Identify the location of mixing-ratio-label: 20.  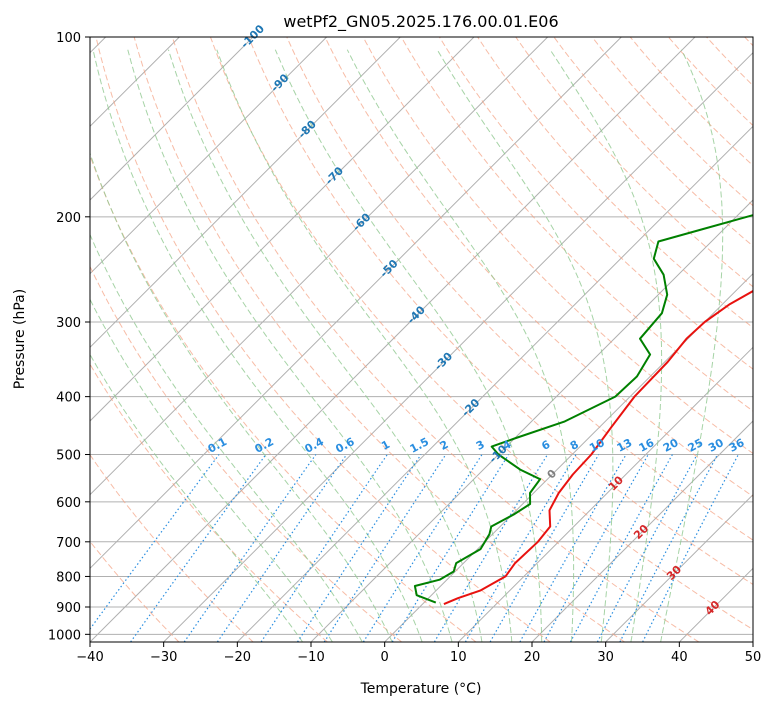
(671, 445).